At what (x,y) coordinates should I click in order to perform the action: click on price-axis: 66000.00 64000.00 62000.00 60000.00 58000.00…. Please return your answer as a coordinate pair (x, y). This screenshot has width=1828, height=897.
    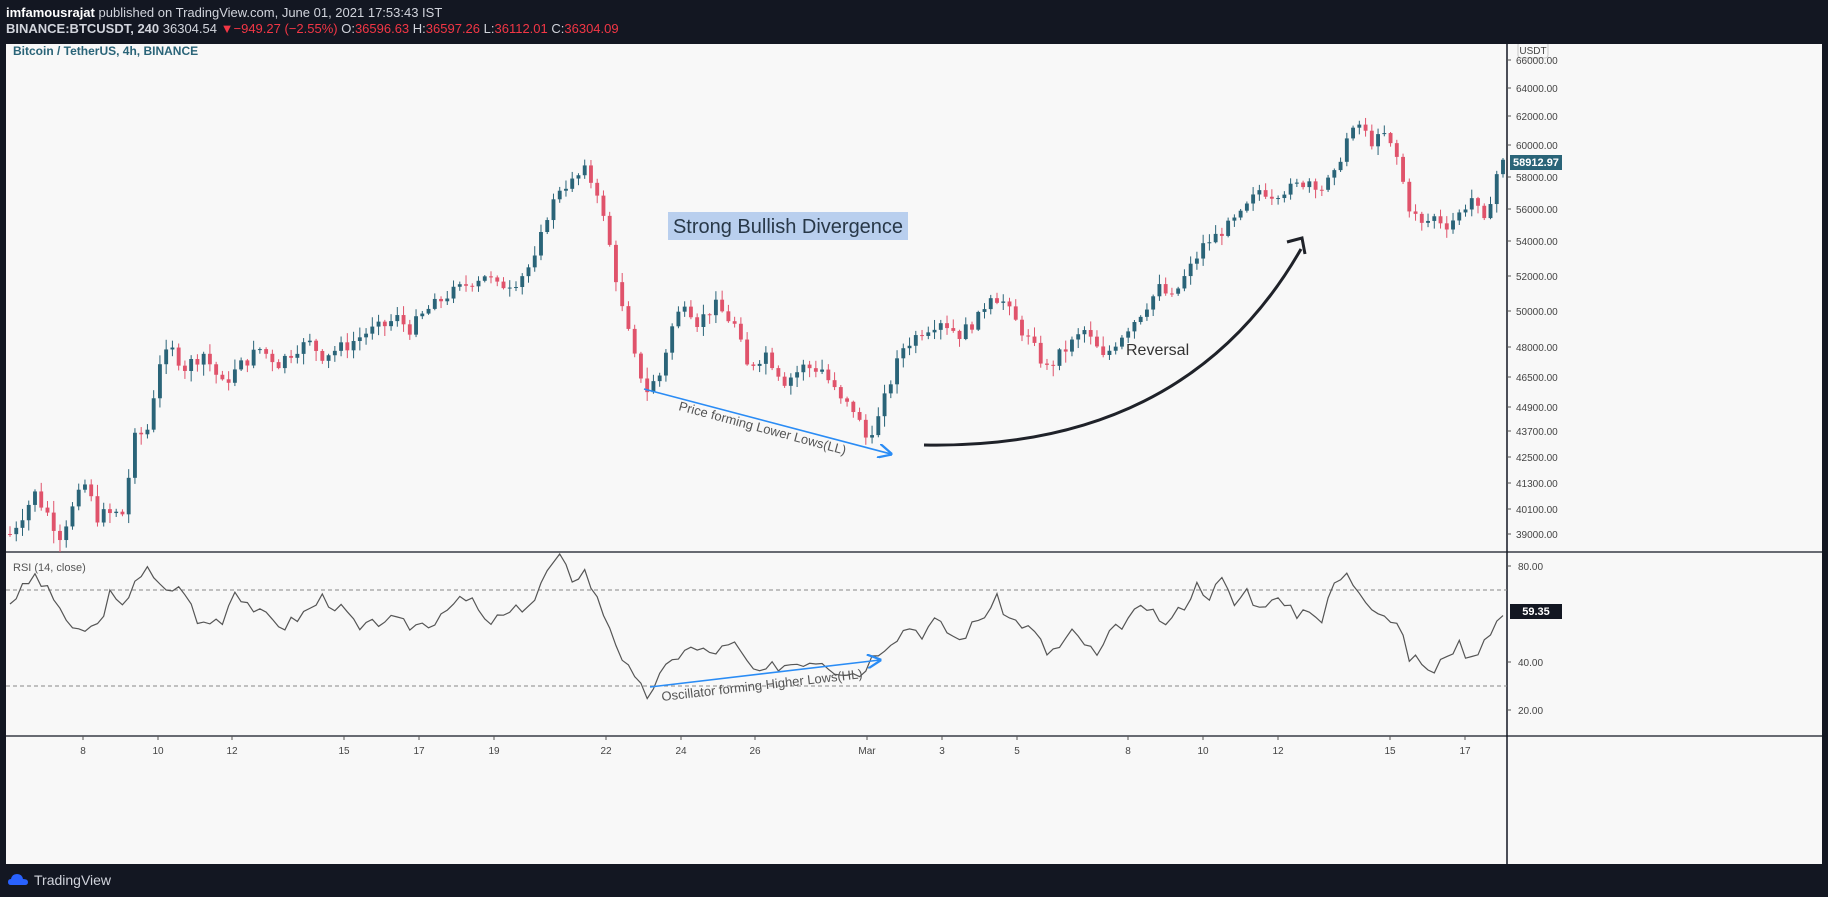
    Looking at the image, I should click on (1532, 298).